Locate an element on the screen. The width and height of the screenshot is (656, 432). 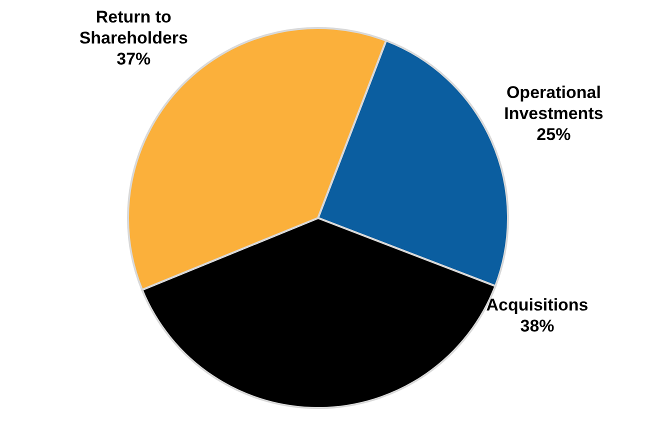
slice-label: Return to Shareholders is located at coordinates (133, 27).